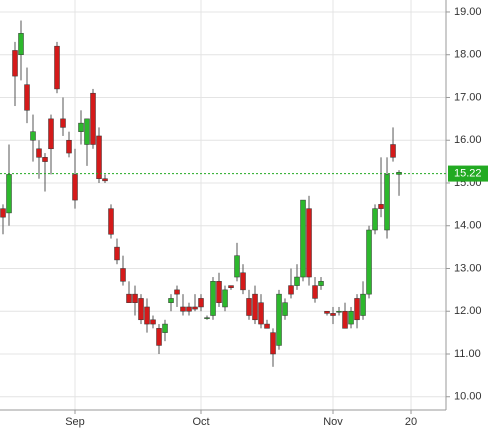  I want to click on last-price-box, so click(468, 173).